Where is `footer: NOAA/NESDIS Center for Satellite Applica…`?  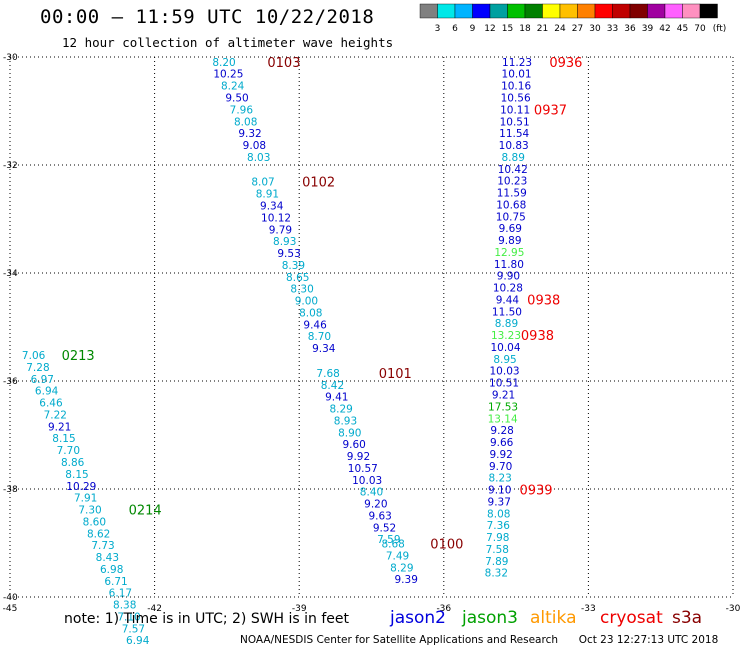 footer: NOAA/NESDIS Center for Satellite Applica… is located at coordinates (479, 640).